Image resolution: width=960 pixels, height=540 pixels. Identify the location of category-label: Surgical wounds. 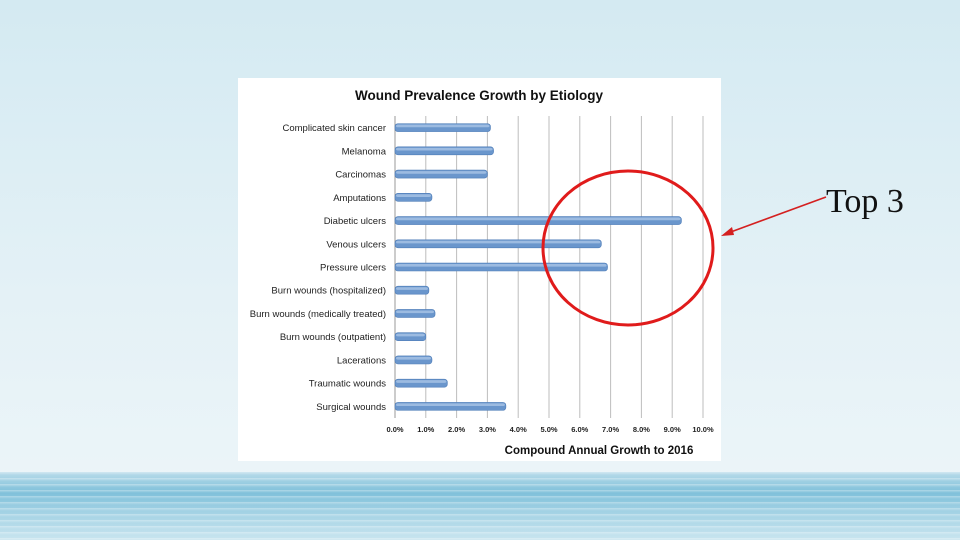
(351, 407).